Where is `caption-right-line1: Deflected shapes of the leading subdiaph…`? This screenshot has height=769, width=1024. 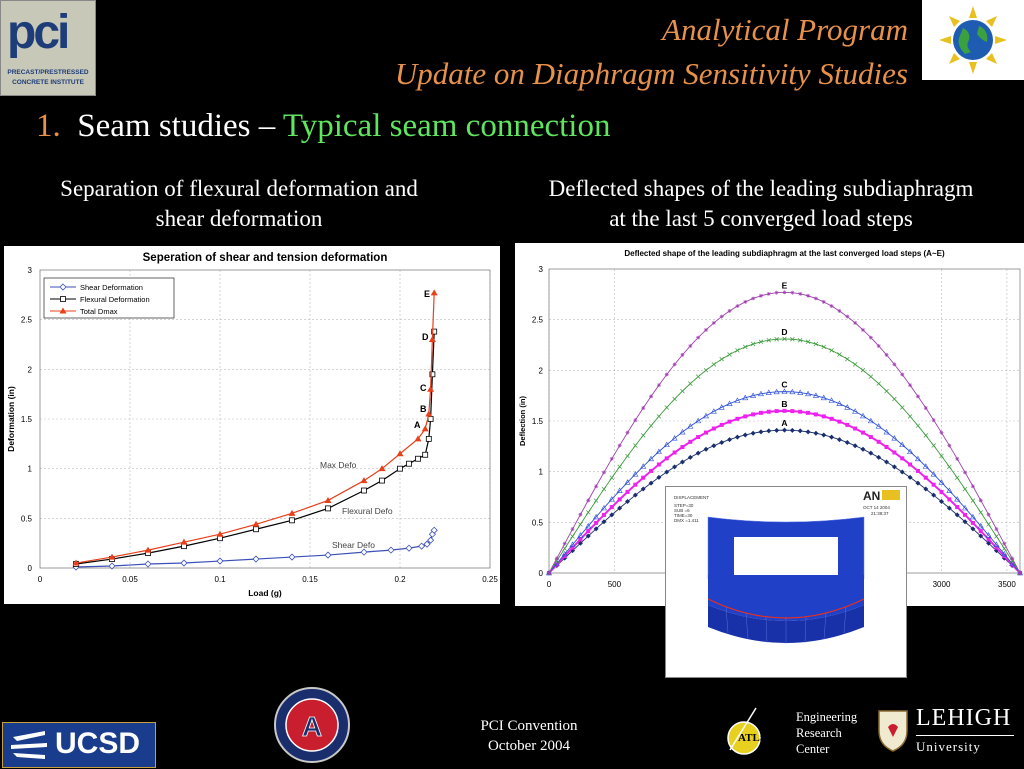 caption-right-line1: Deflected shapes of the leading subdiaph… is located at coordinates (761, 188).